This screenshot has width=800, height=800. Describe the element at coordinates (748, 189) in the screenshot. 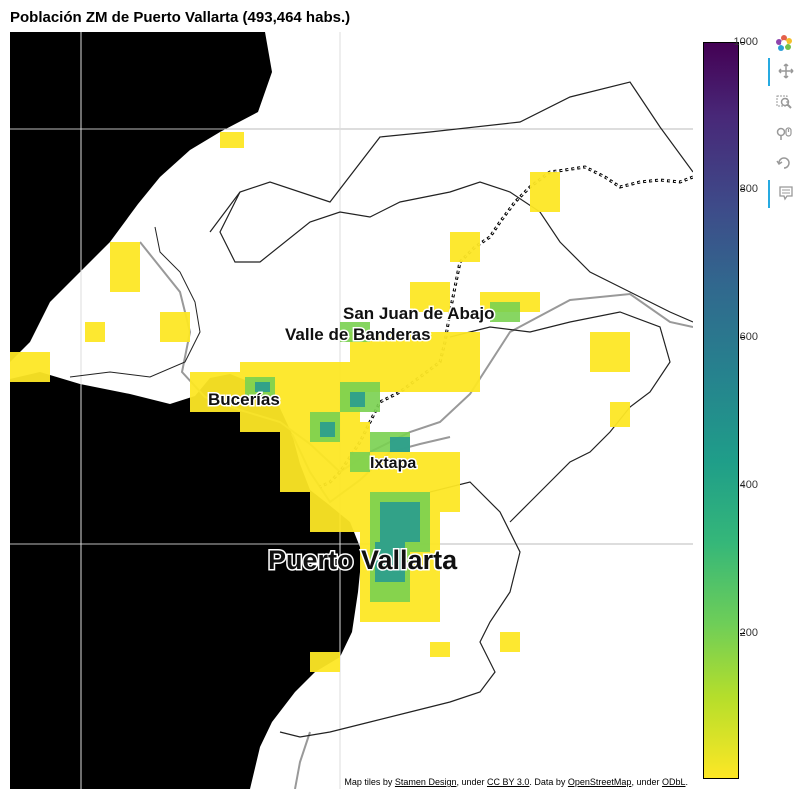

I see `colorbar-tick-label: 800` at that location.